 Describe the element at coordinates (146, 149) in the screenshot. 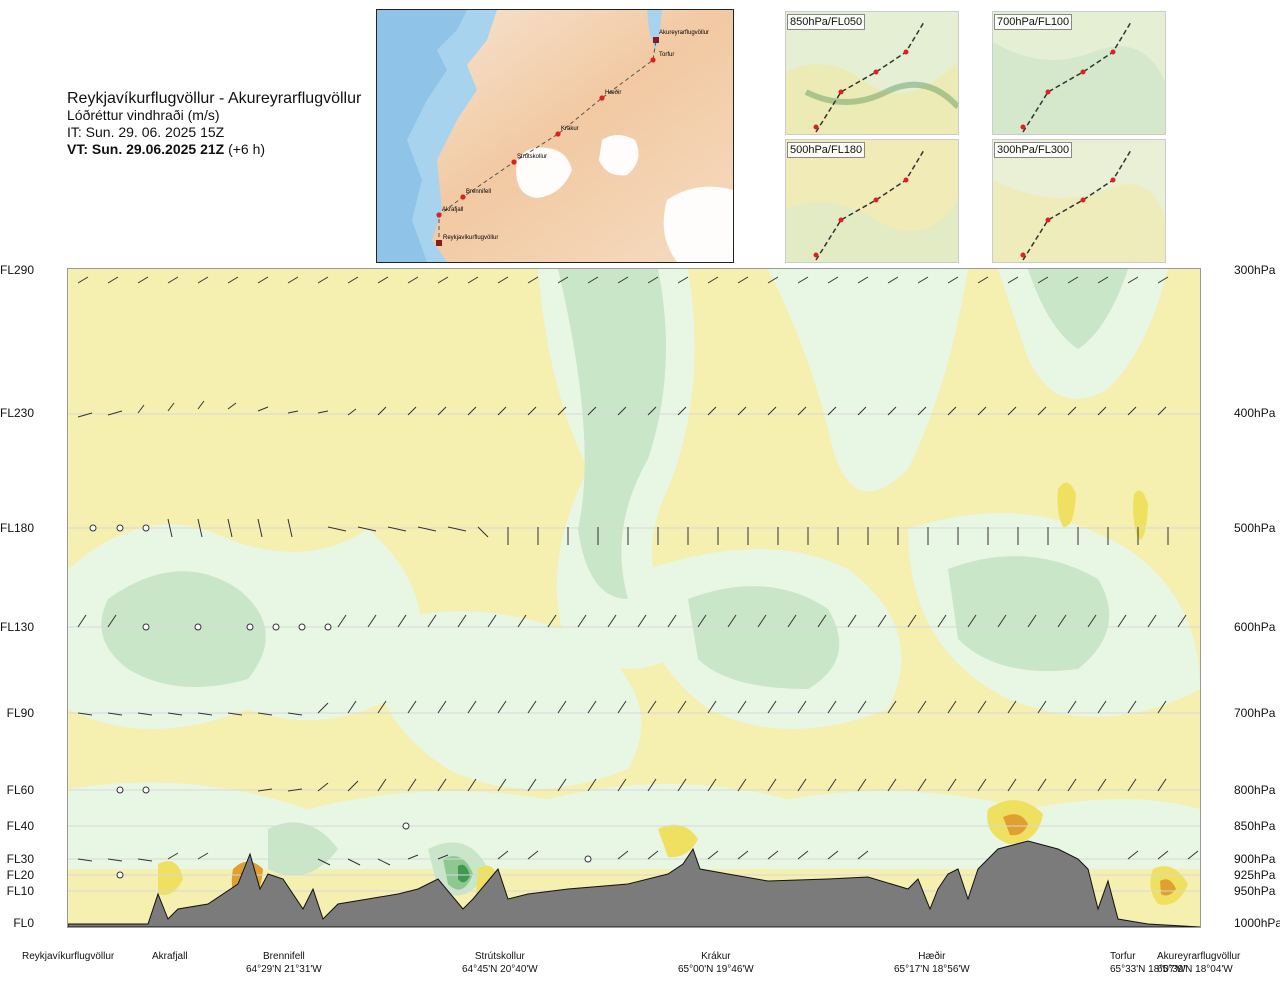

I see `valid-time: VT: Sun. 29.06.2025 21Z` at that location.